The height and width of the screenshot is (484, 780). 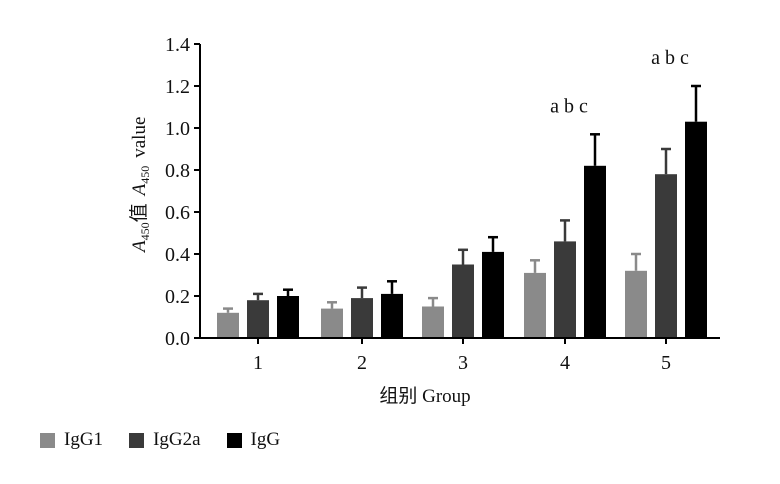 What do you see at coordinates (569, 106) in the screenshot?
I see `significance-annotation-group-4: a b c` at bounding box center [569, 106].